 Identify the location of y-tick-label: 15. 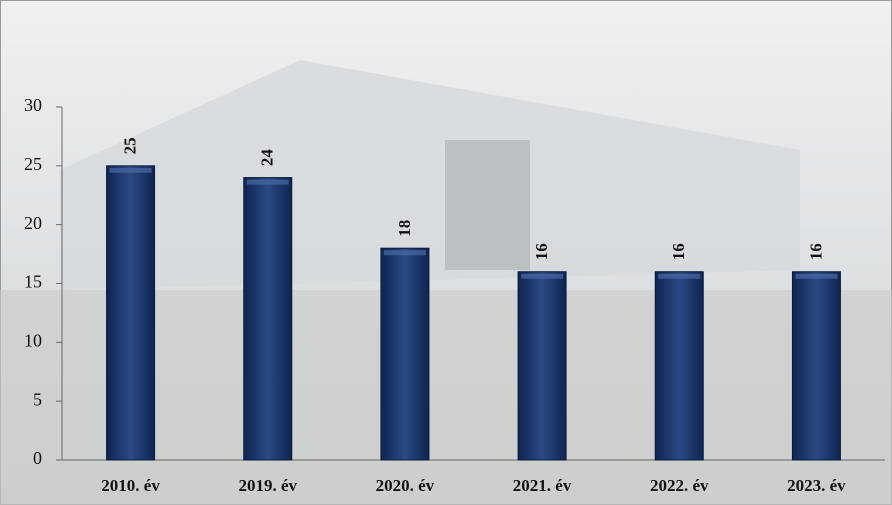
(33, 282).